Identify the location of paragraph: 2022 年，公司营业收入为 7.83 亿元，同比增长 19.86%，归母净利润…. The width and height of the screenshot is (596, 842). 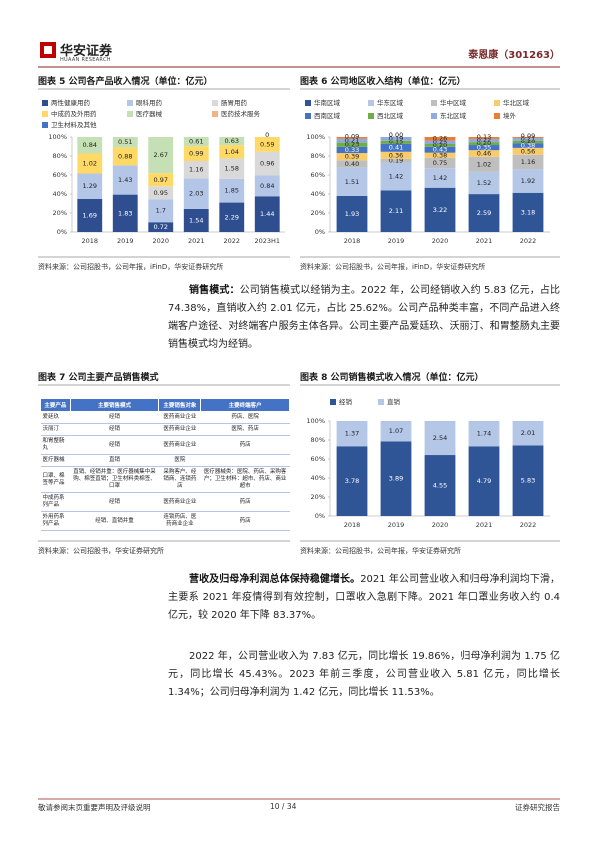
(364, 675).